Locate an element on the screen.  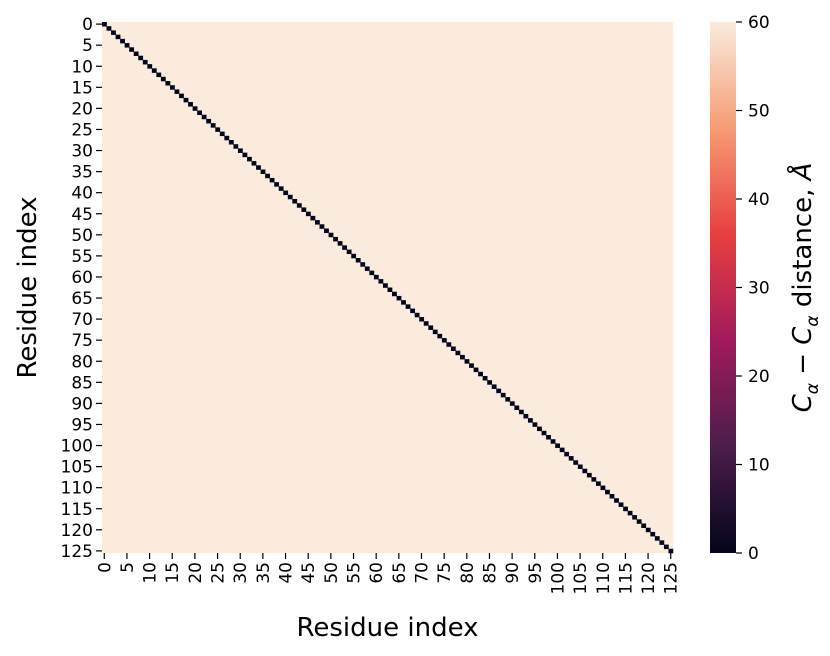
x-tick-label: 15 is located at coordinates (173, 573).